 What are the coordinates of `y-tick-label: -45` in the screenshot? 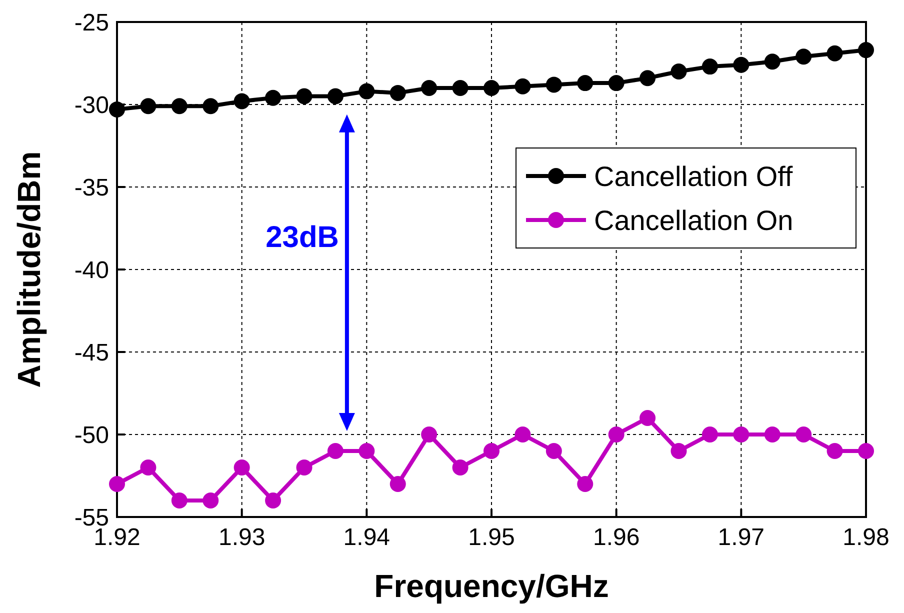 It's located at (91, 352).